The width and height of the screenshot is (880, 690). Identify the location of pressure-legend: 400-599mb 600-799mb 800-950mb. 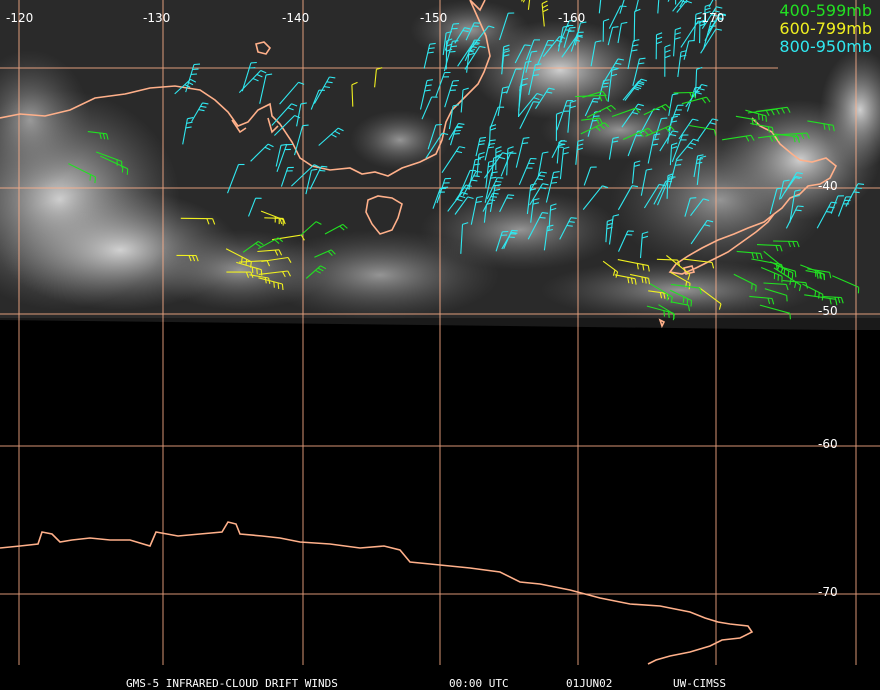
(825, 29).